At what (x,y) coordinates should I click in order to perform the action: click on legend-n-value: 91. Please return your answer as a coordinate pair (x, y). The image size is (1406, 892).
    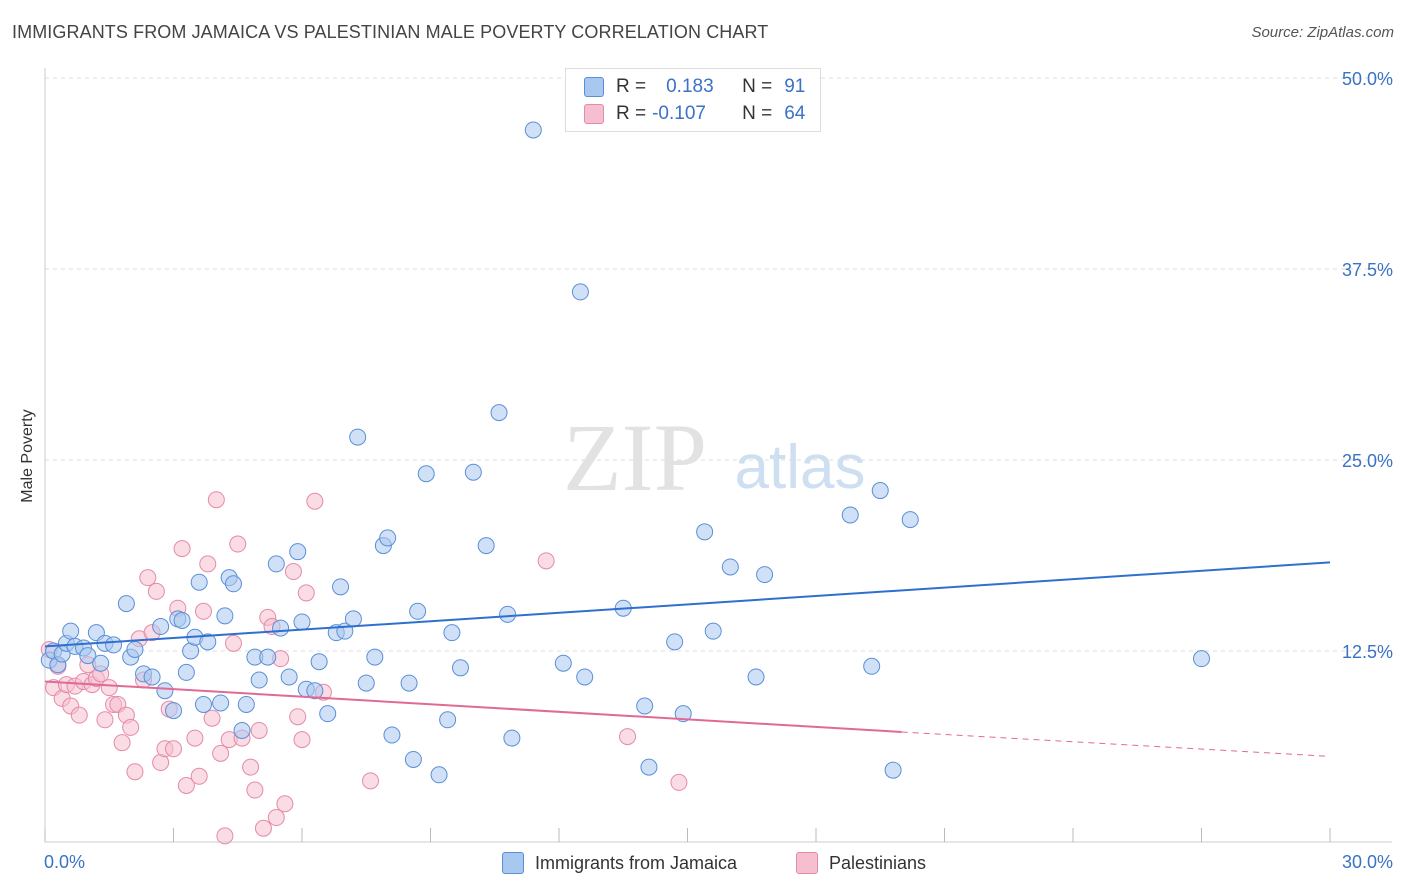
    Looking at the image, I should click on (795, 86).